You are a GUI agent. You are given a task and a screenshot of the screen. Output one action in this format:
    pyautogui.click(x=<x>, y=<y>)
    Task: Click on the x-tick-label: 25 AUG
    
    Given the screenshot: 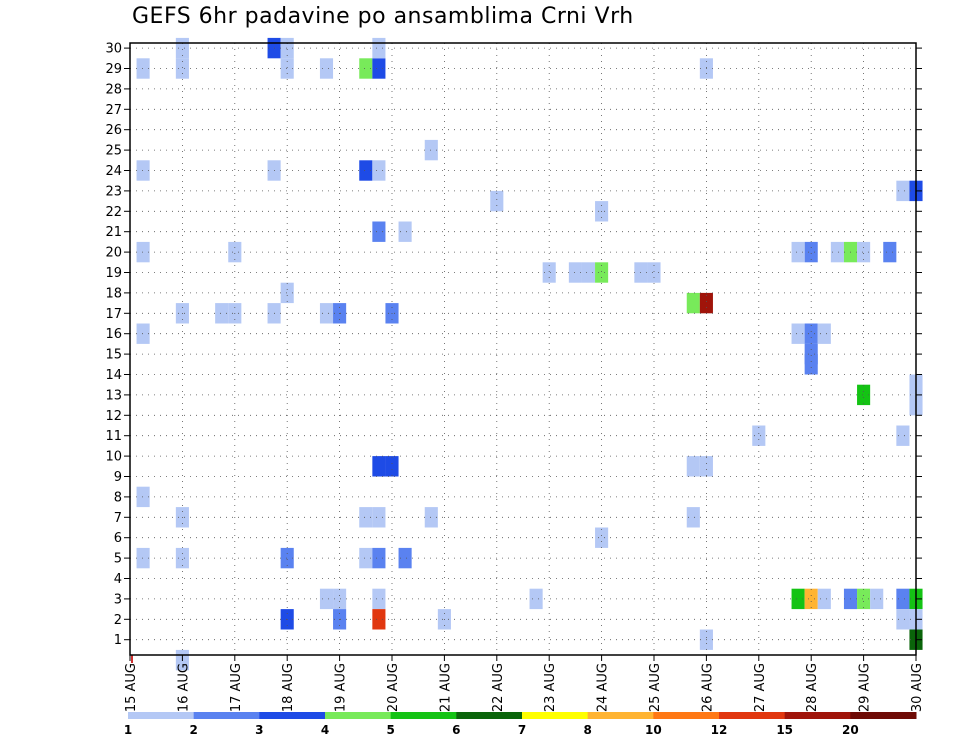 What is the action you would take?
    pyautogui.click(x=655, y=687)
    